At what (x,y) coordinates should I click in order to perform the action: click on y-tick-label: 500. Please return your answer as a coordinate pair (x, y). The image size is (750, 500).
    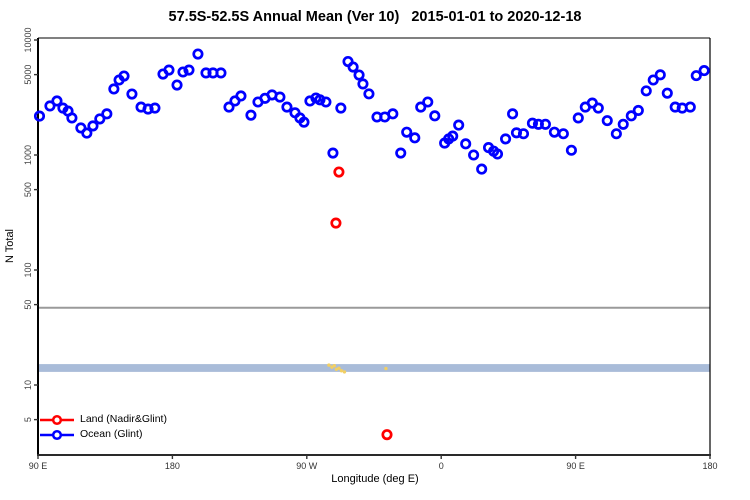
    Looking at the image, I should click on (28, 189).